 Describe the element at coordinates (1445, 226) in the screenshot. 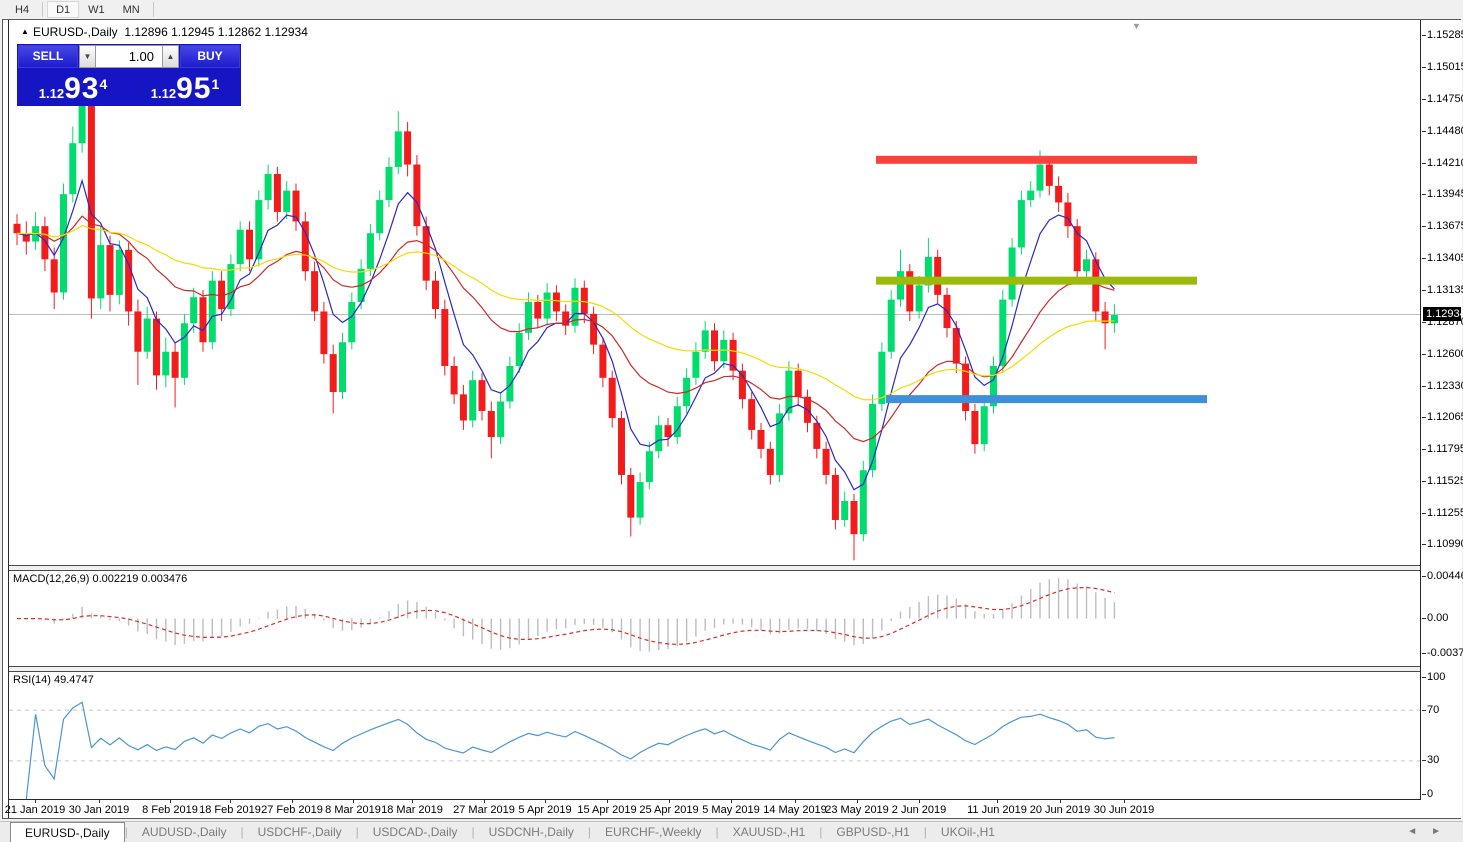

I see `price-axis-value: 1.13675` at that location.